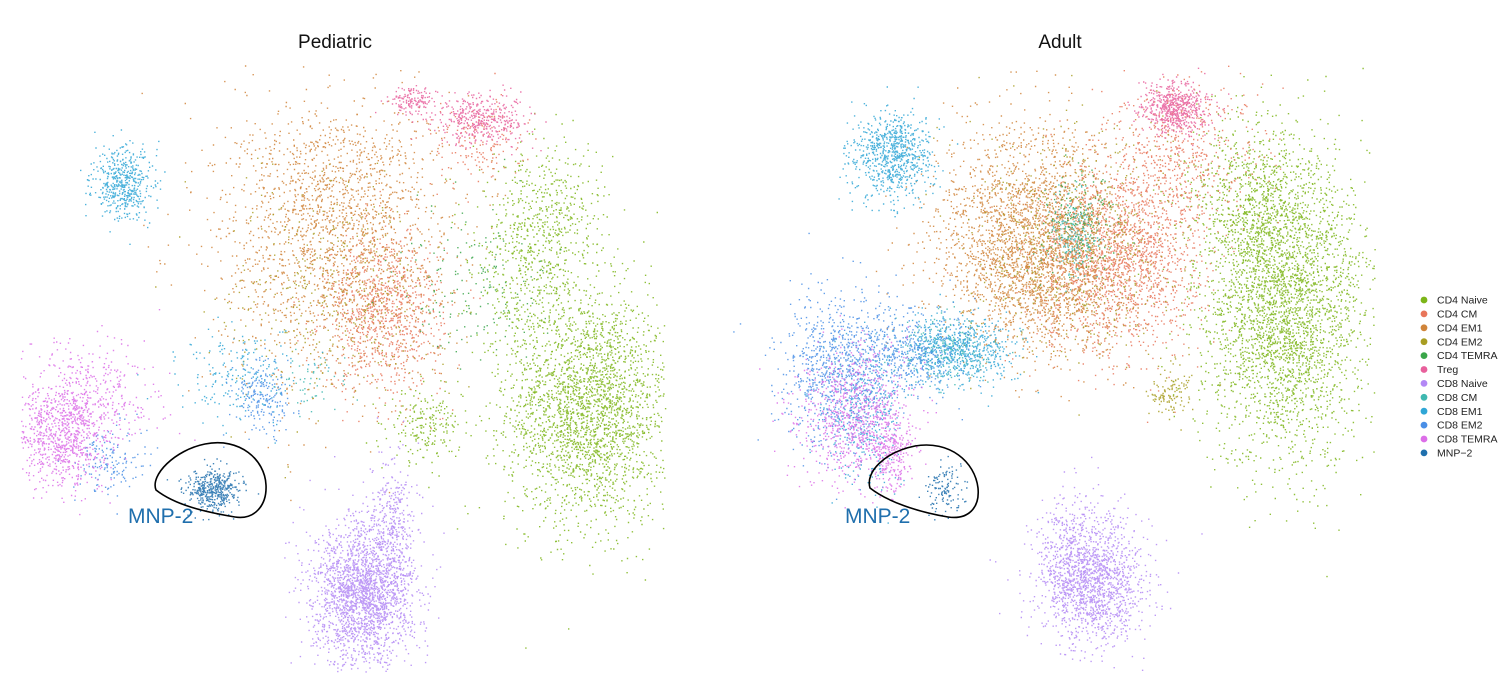 Image resolution: width=1500 pixels, height=694 pixels. Describe the element at coordinates (1462, 301) in the screenshot. I see `legend-label: CD4 Naive` at that location.